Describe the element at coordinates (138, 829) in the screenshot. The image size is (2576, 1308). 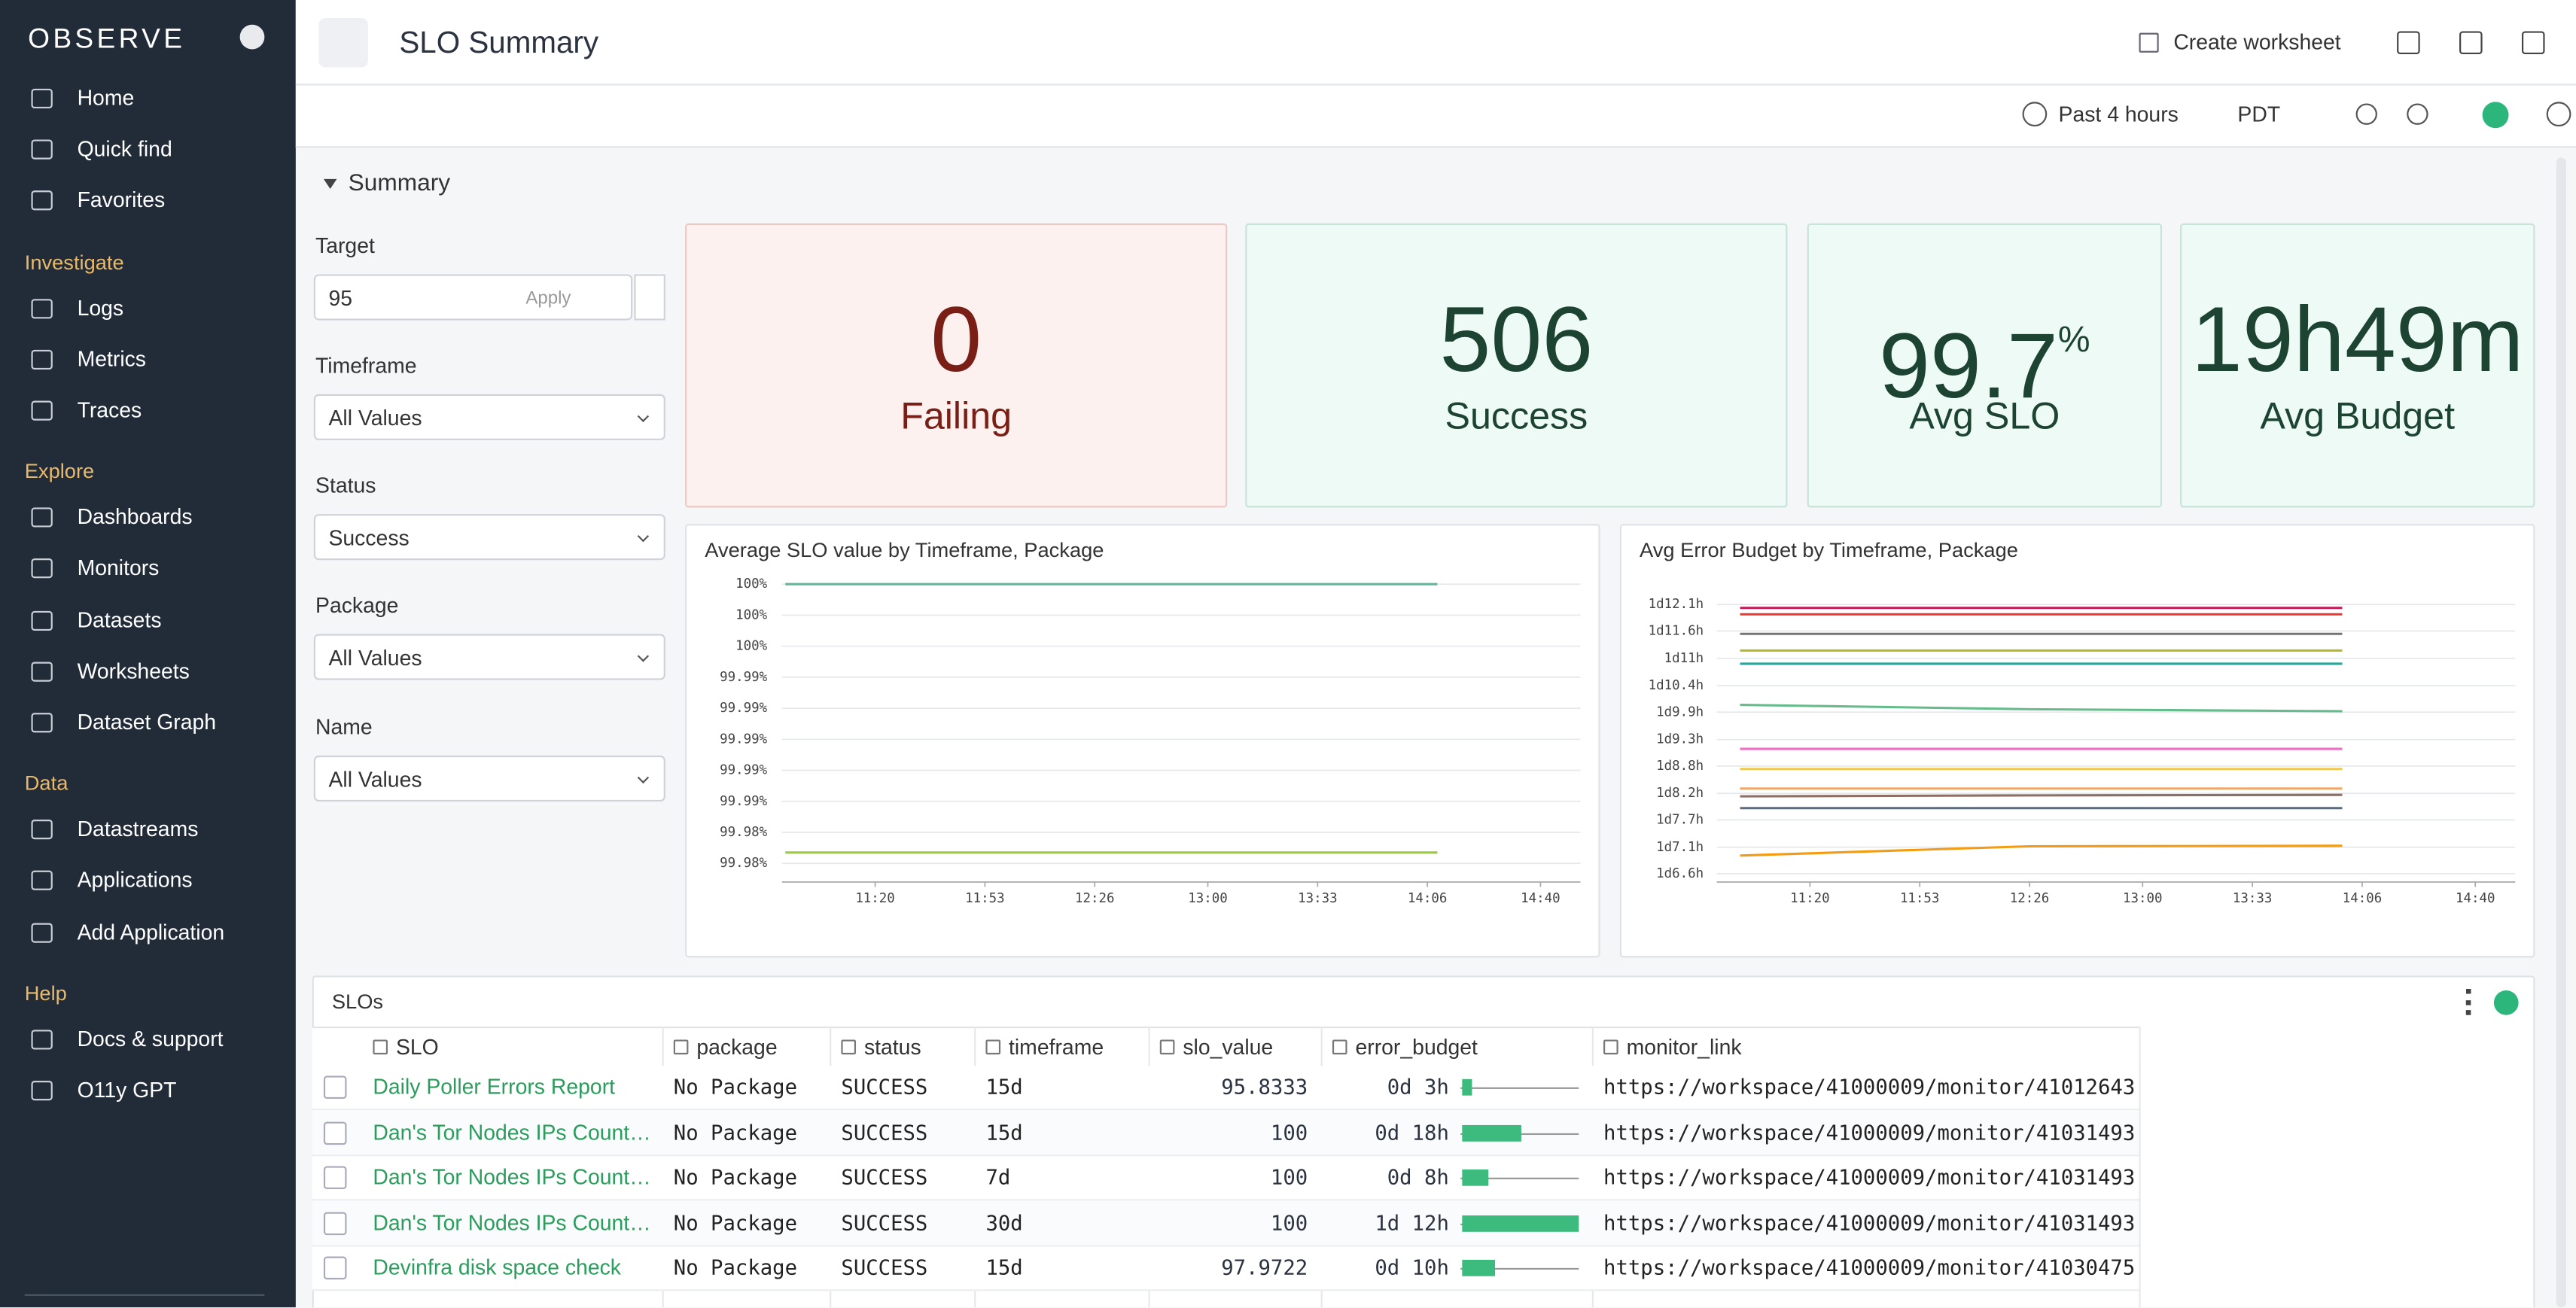
I see `nav-item: Datastreams` at that location.